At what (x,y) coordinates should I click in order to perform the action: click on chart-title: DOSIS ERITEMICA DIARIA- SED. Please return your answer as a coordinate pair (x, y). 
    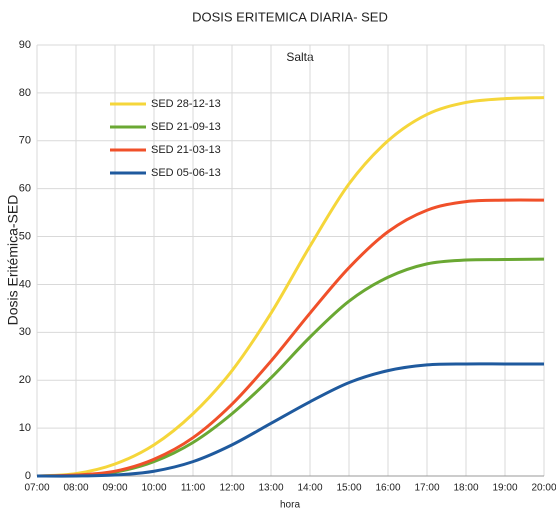
    Looking at the image, I should click on (290, 16).